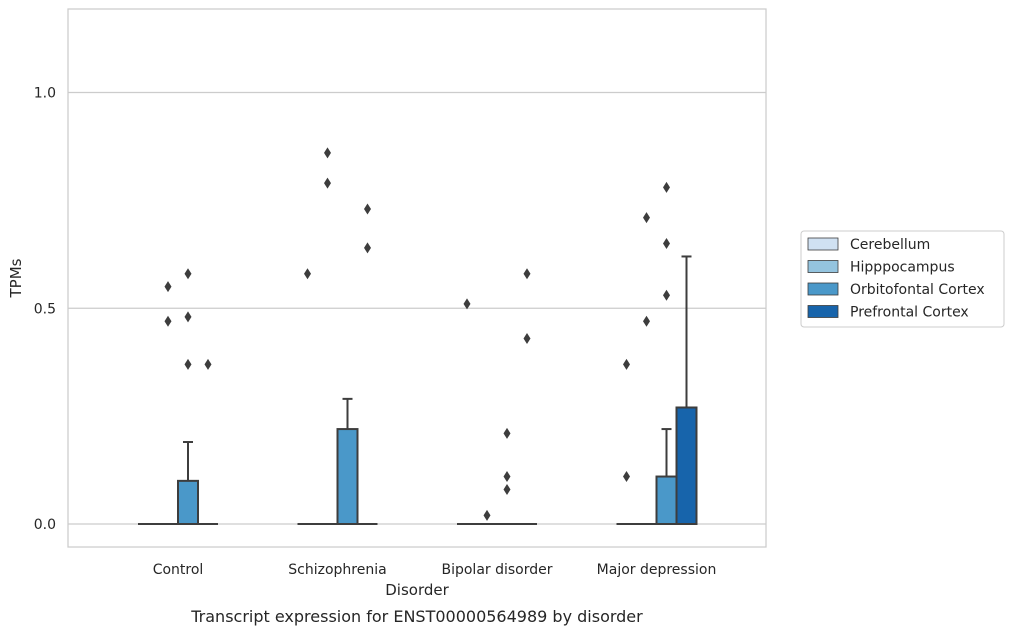  What do you see at coordinates (496, 570) in the screenshot?
I see `x-tick-label: Bipolar disorder` at bounding box center [496, 570].